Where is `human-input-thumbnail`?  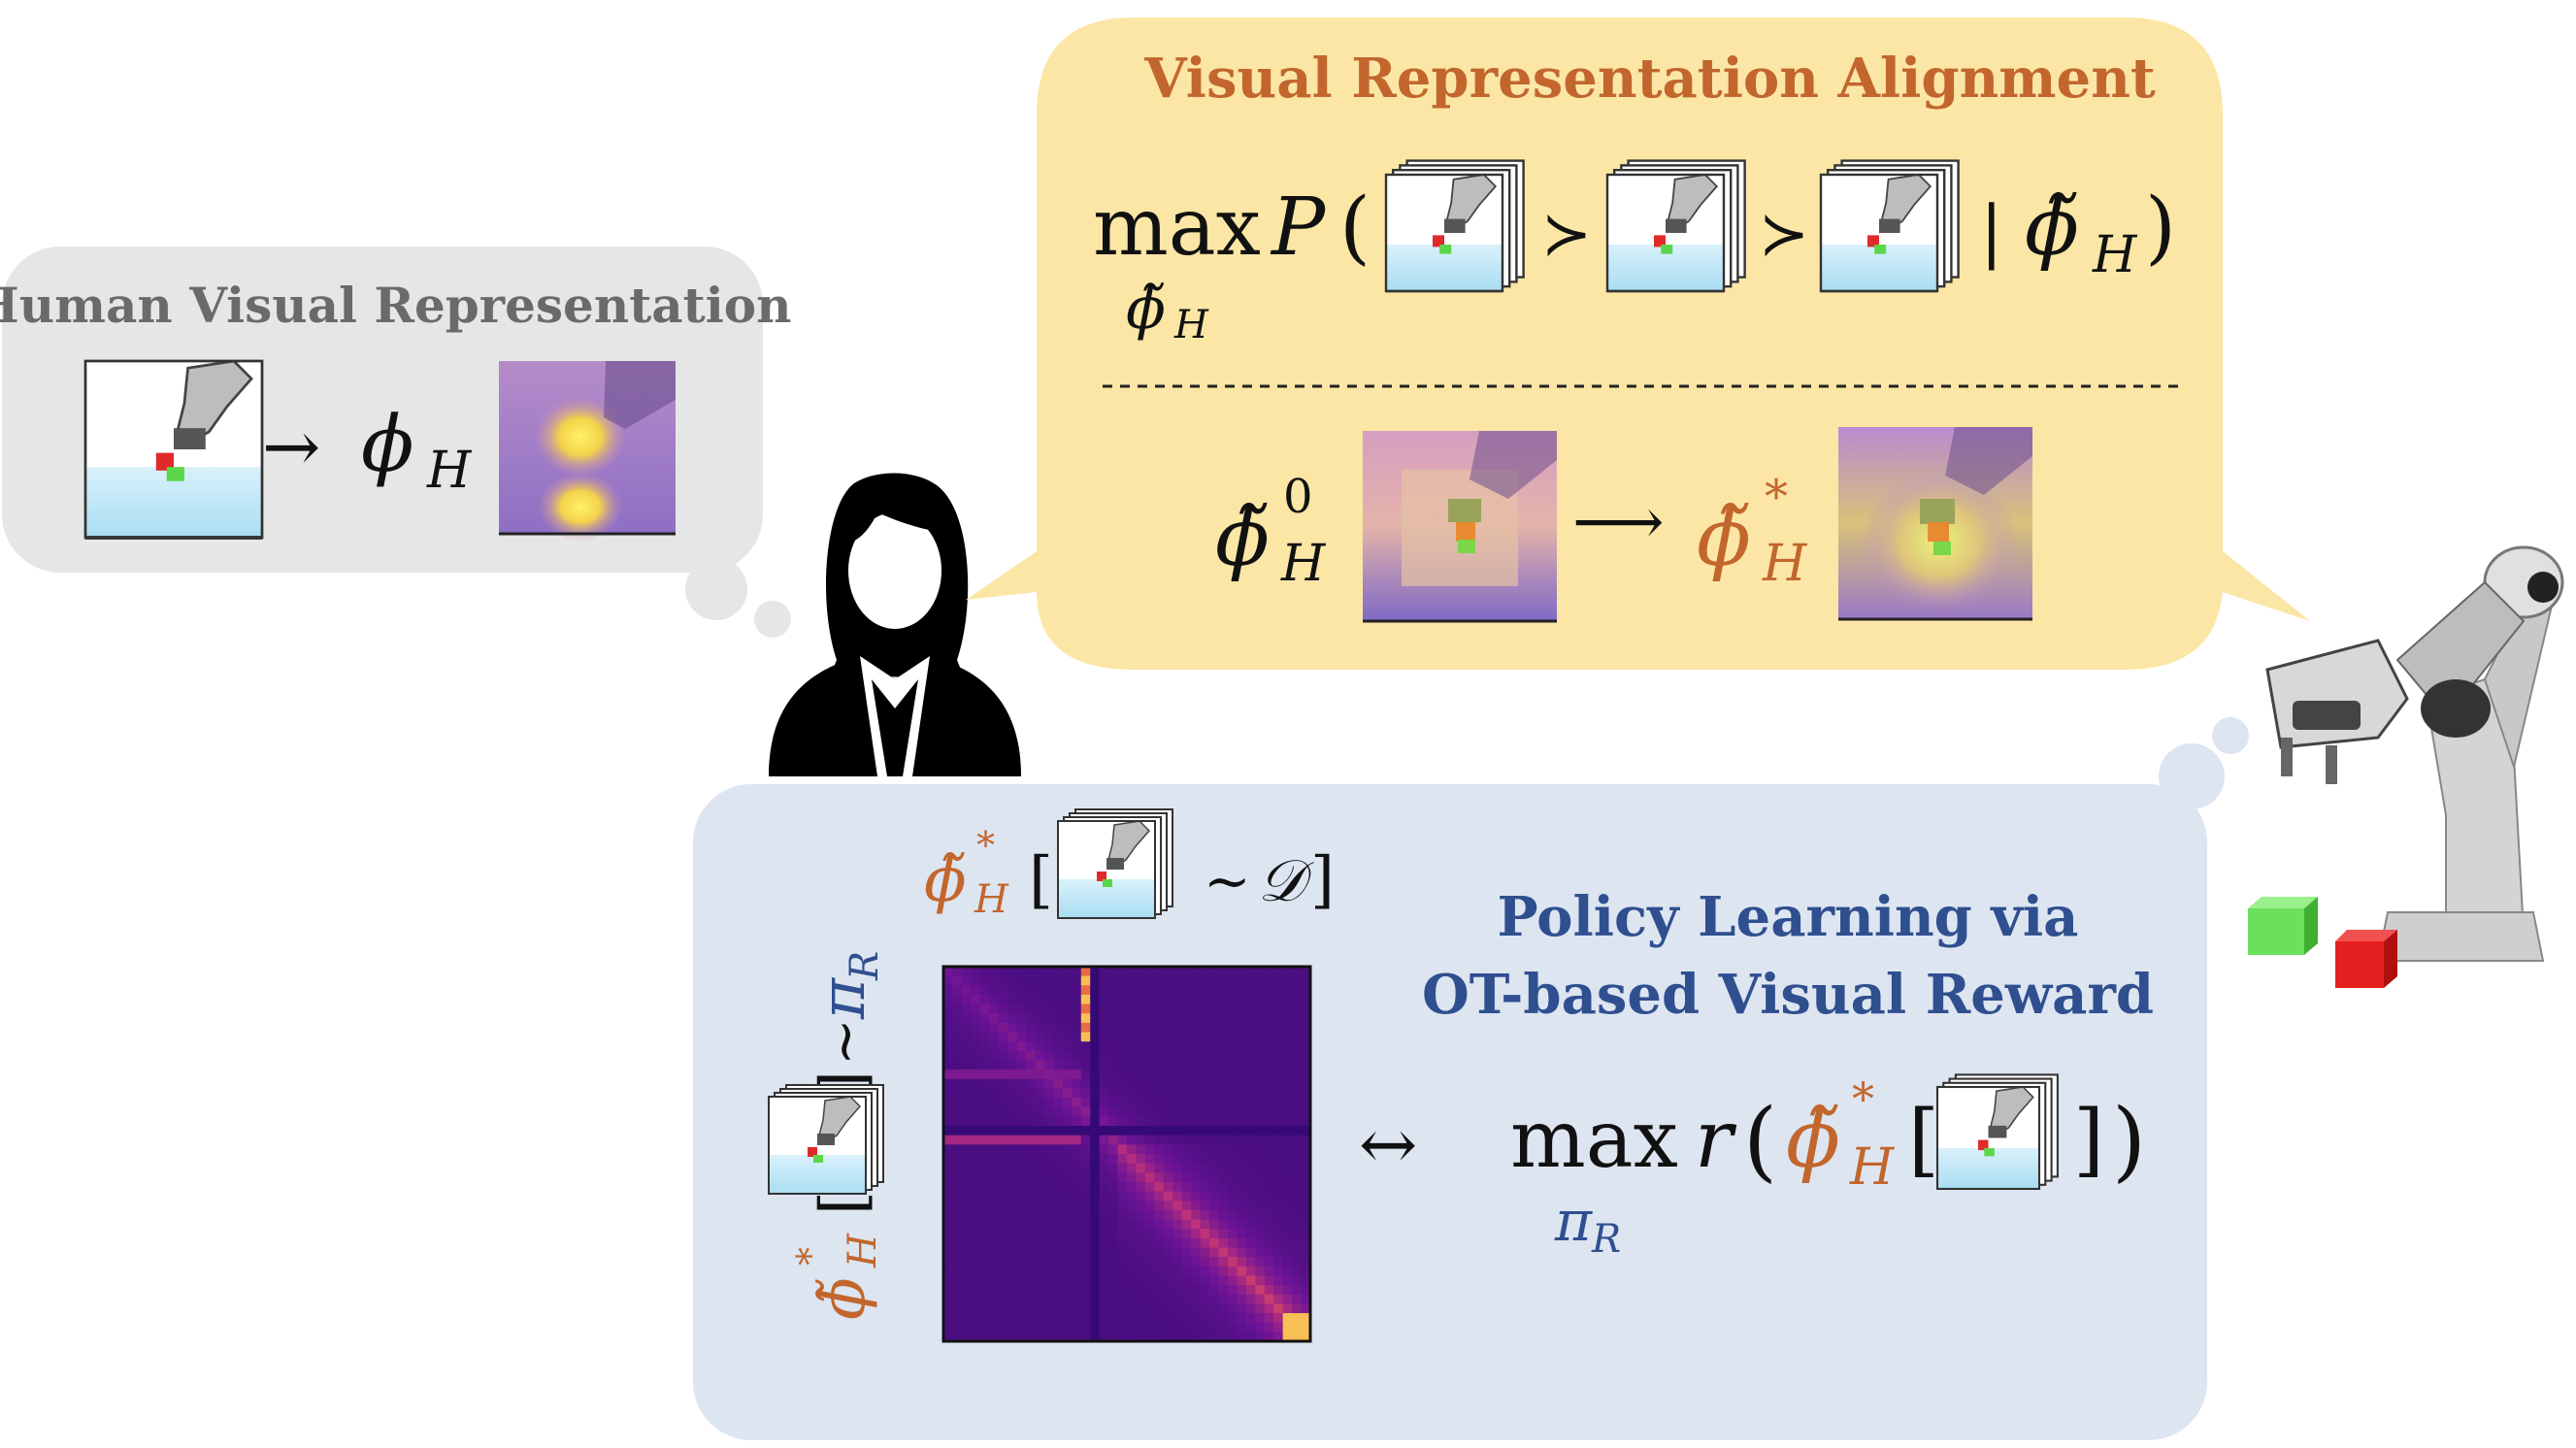 human-input-thumbnail is located at coordinates (173, 449).